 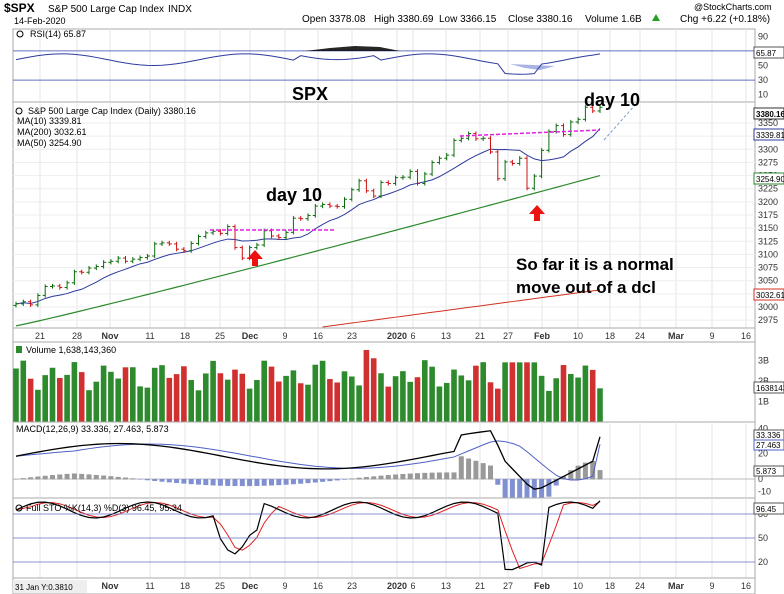 What do you see at coordinates (656, 17) in the screenshot?
I see `up-triangle-icon` at bounding box center [656, 17].